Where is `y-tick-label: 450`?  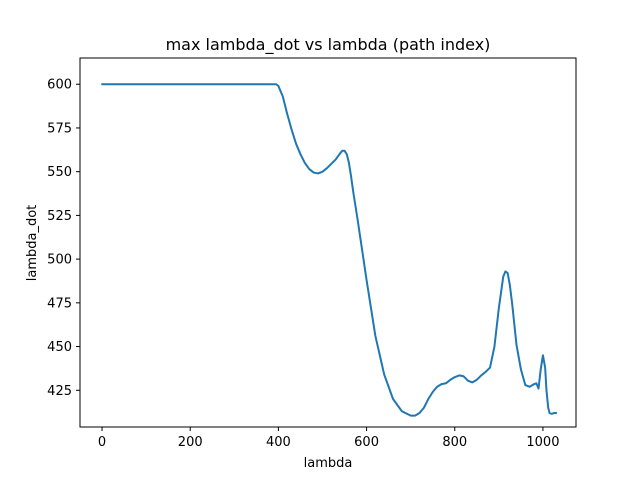 y-tick-label: 450 is located at coordinates (59, 347).